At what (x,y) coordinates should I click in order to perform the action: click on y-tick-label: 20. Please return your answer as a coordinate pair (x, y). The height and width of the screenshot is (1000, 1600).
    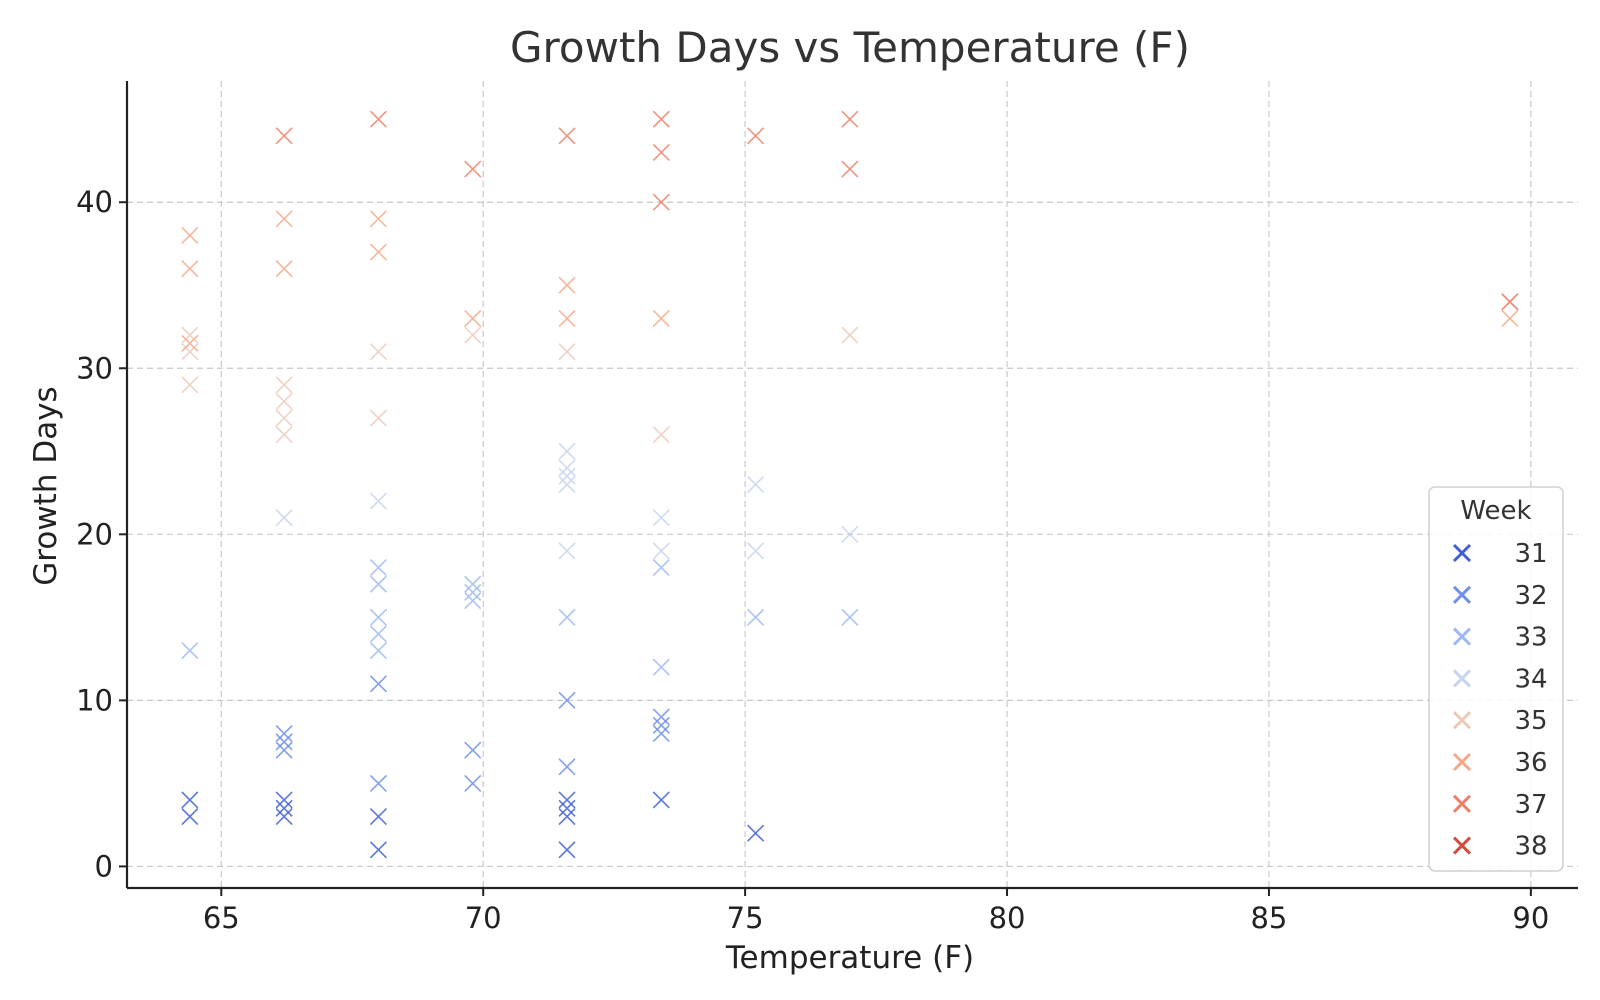
    Looking at the image, I should click on (94, 534).